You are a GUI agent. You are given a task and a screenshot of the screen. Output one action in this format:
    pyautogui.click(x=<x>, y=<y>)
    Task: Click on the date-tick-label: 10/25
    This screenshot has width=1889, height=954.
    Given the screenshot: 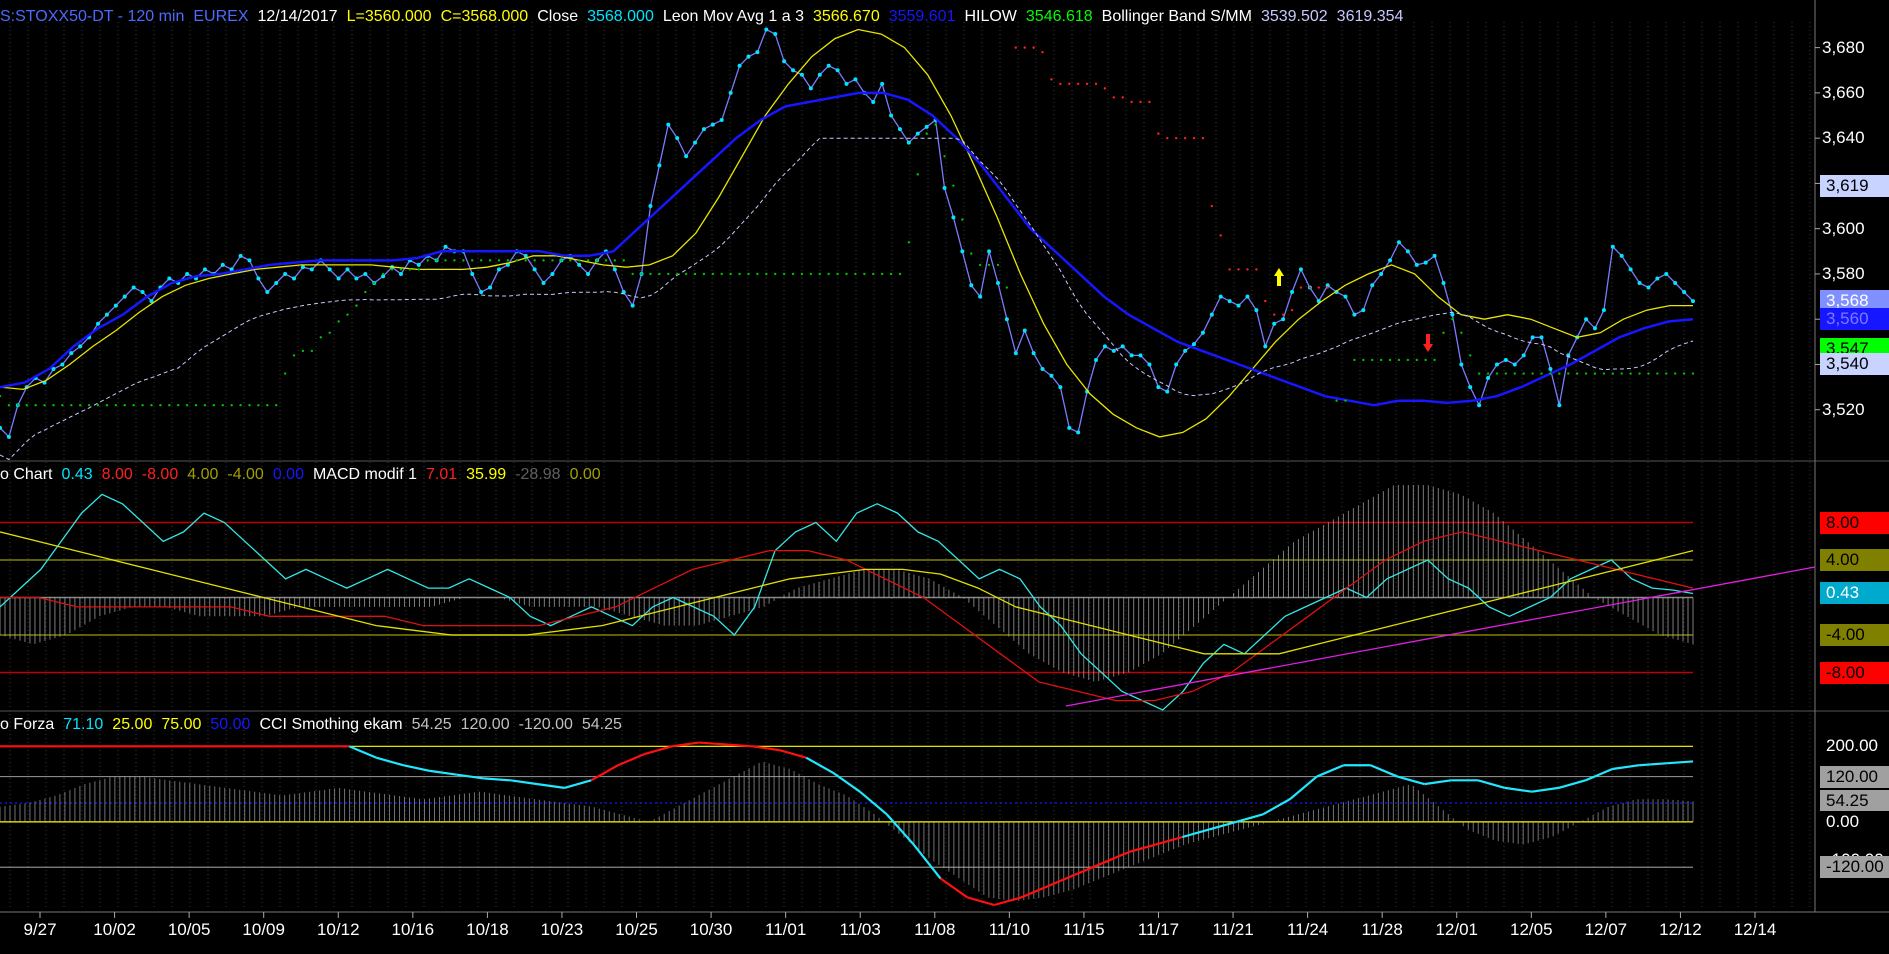 What is the action you would take?
    pyautogui.click(x=636, y=929)
    